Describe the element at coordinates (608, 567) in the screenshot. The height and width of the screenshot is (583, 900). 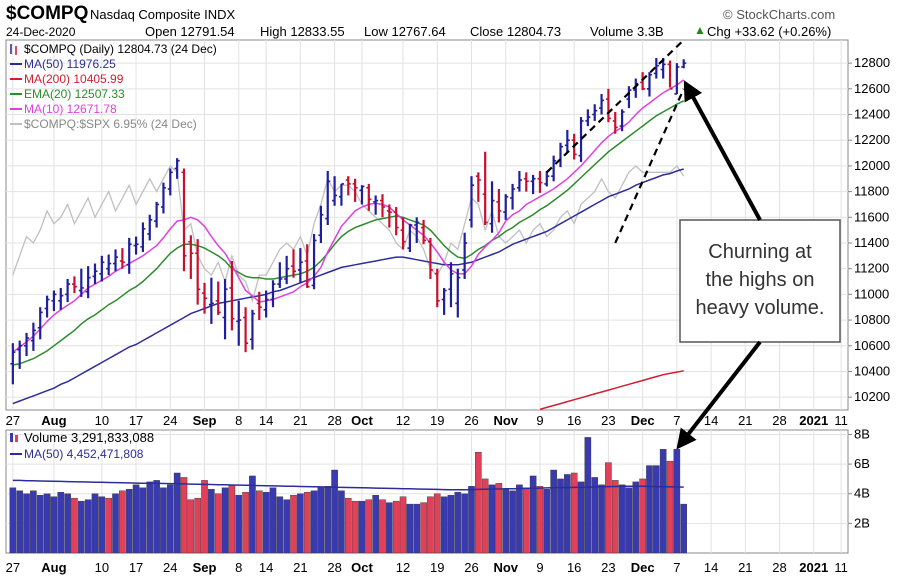
I see `x-axis-label-bottom: 23` at that location.